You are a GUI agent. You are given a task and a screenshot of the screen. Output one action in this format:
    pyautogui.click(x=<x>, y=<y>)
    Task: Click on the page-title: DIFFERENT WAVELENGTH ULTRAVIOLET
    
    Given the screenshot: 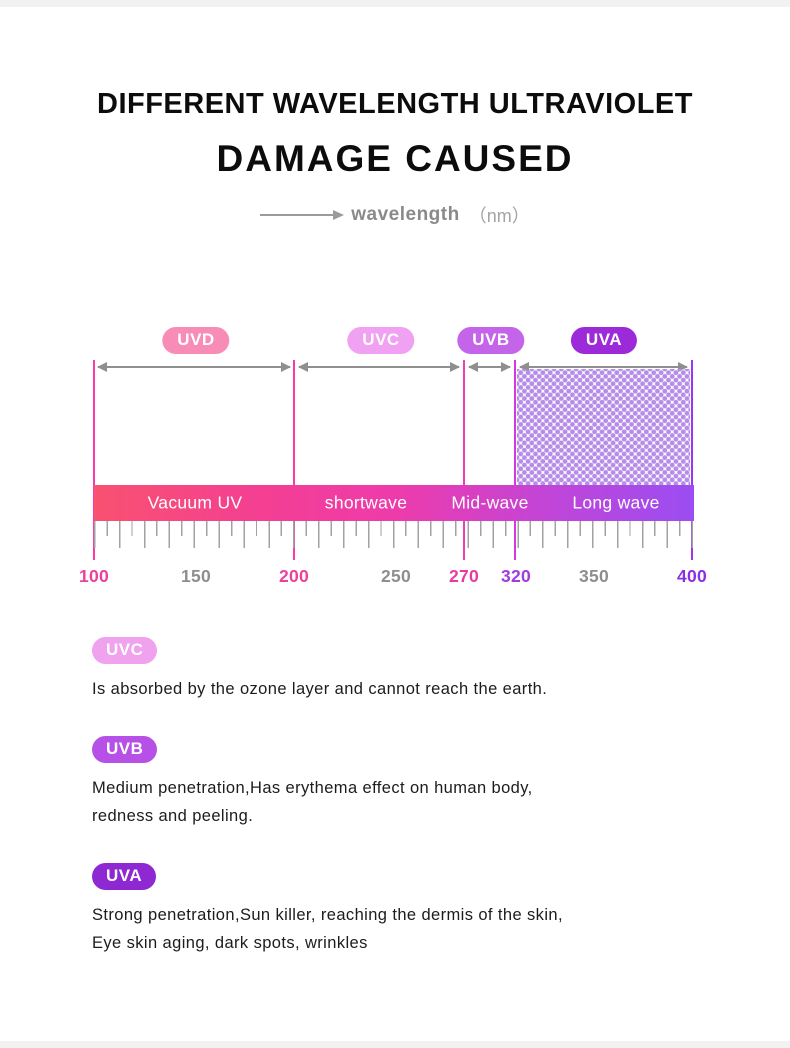 What is the action you would take?
    pyautogui.click(x=395, y=104)
    